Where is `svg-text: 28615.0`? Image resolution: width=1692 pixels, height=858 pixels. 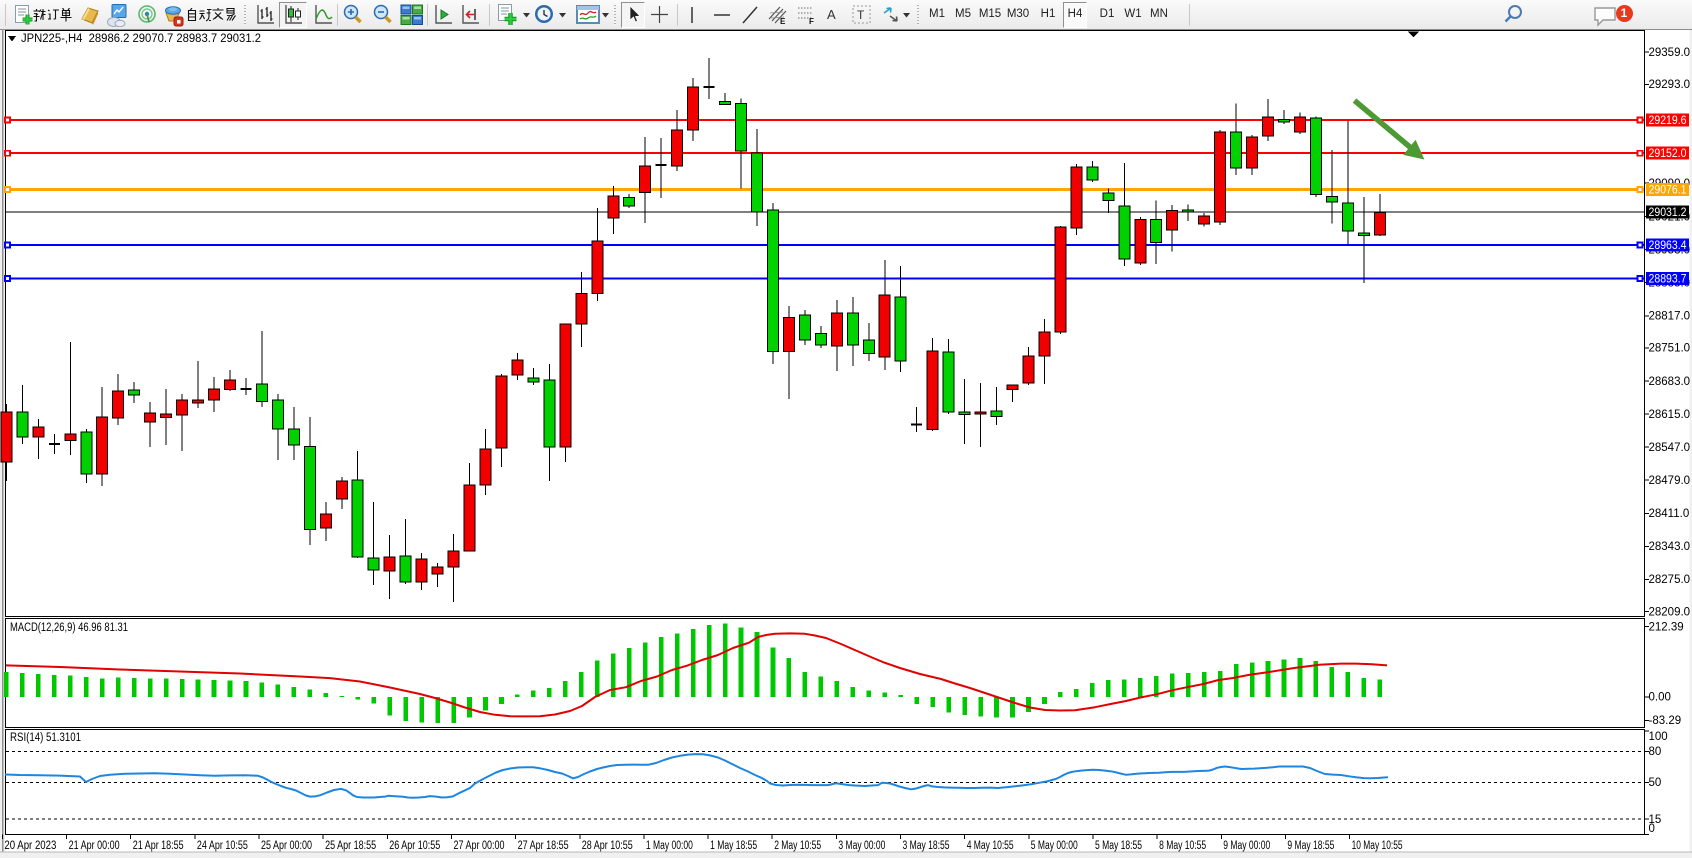
svg-text: 28615.0 is located at coordinates (1670, 415).